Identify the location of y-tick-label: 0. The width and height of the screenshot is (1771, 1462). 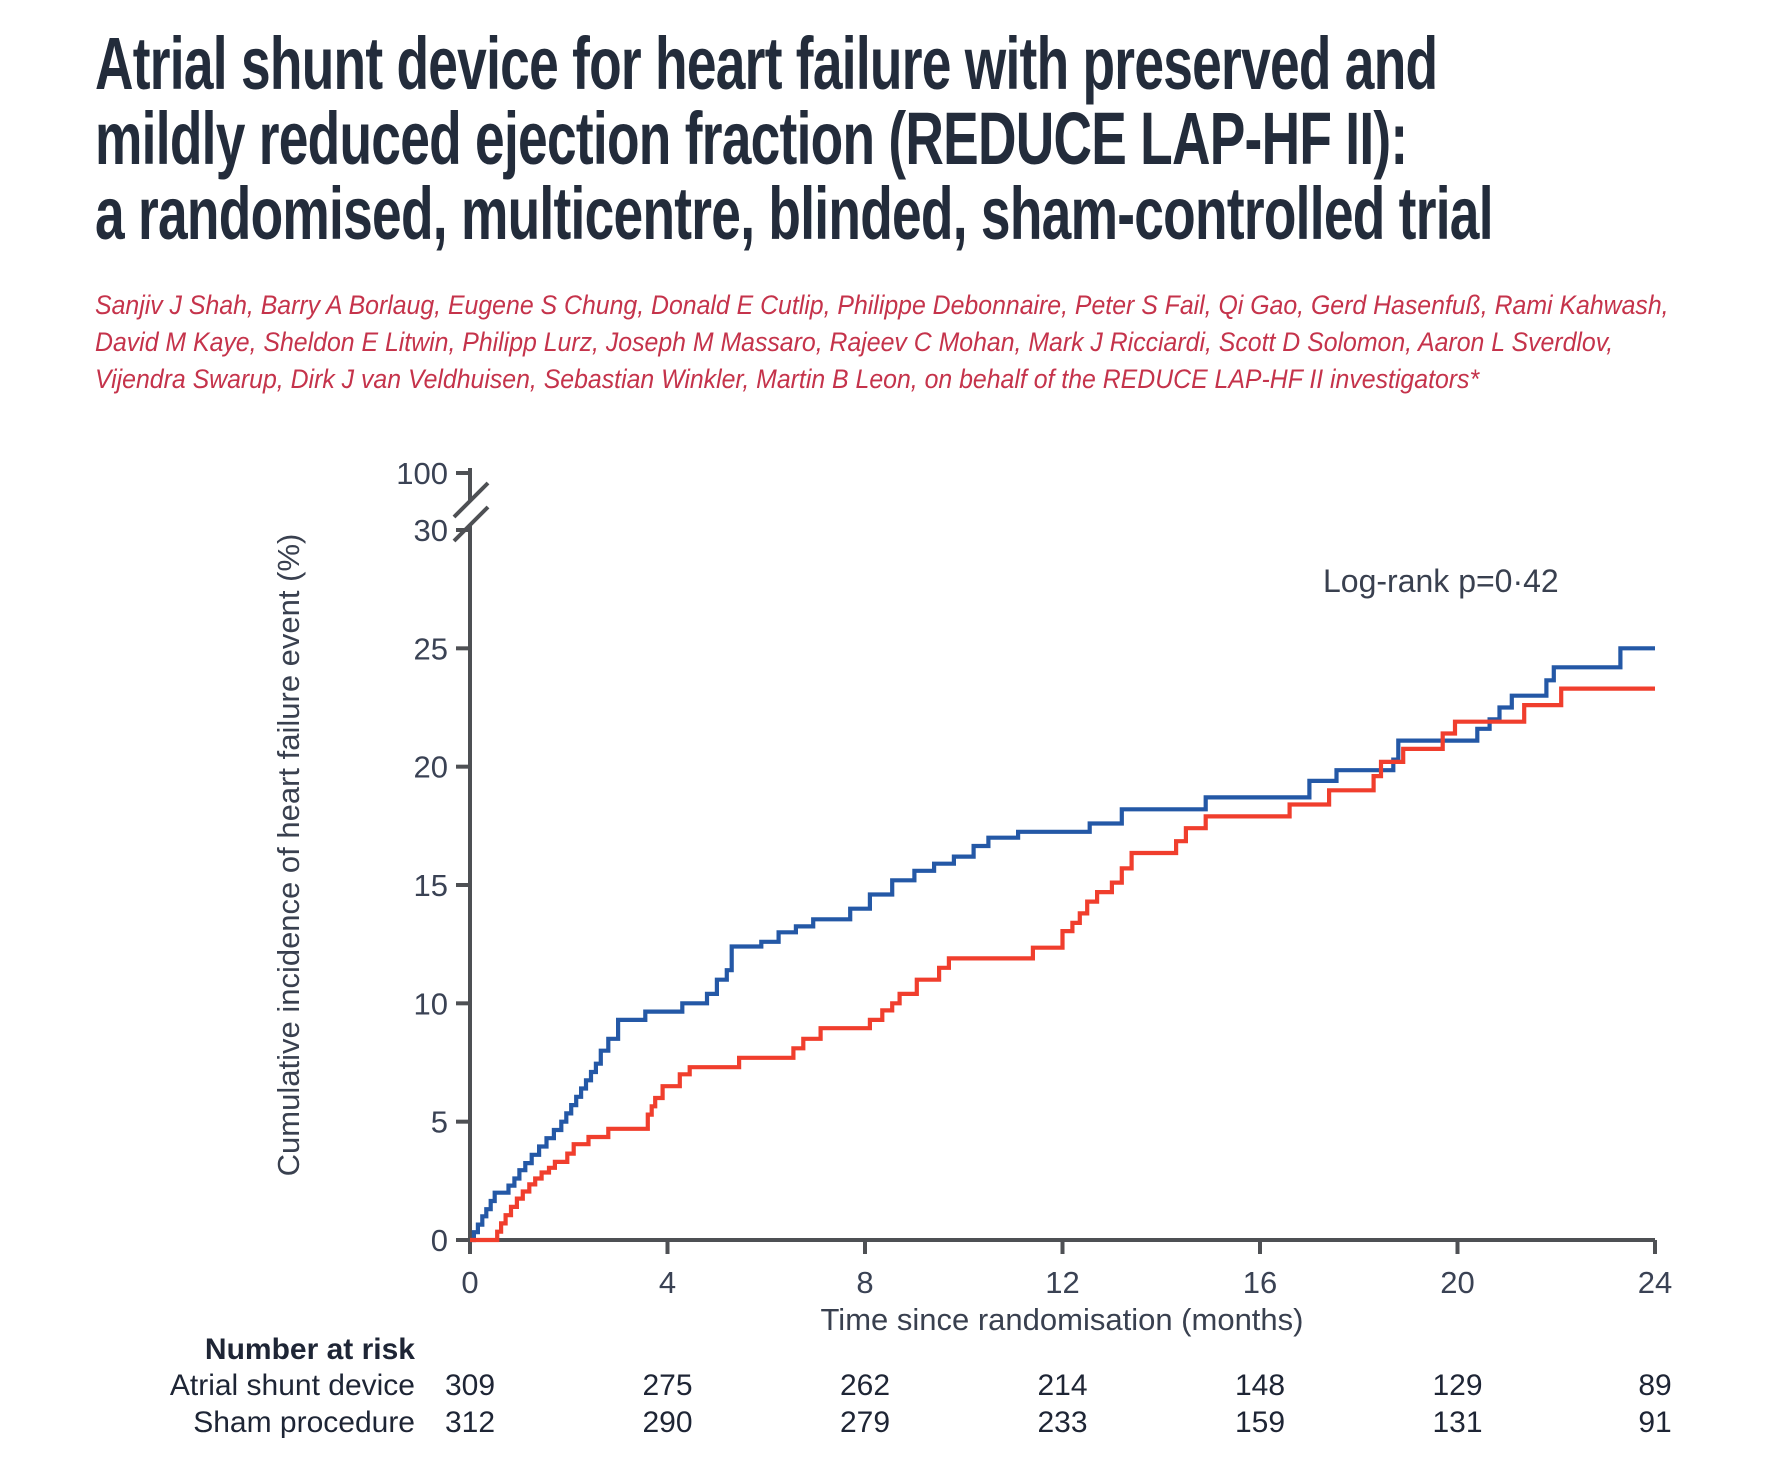
(439, 1240).